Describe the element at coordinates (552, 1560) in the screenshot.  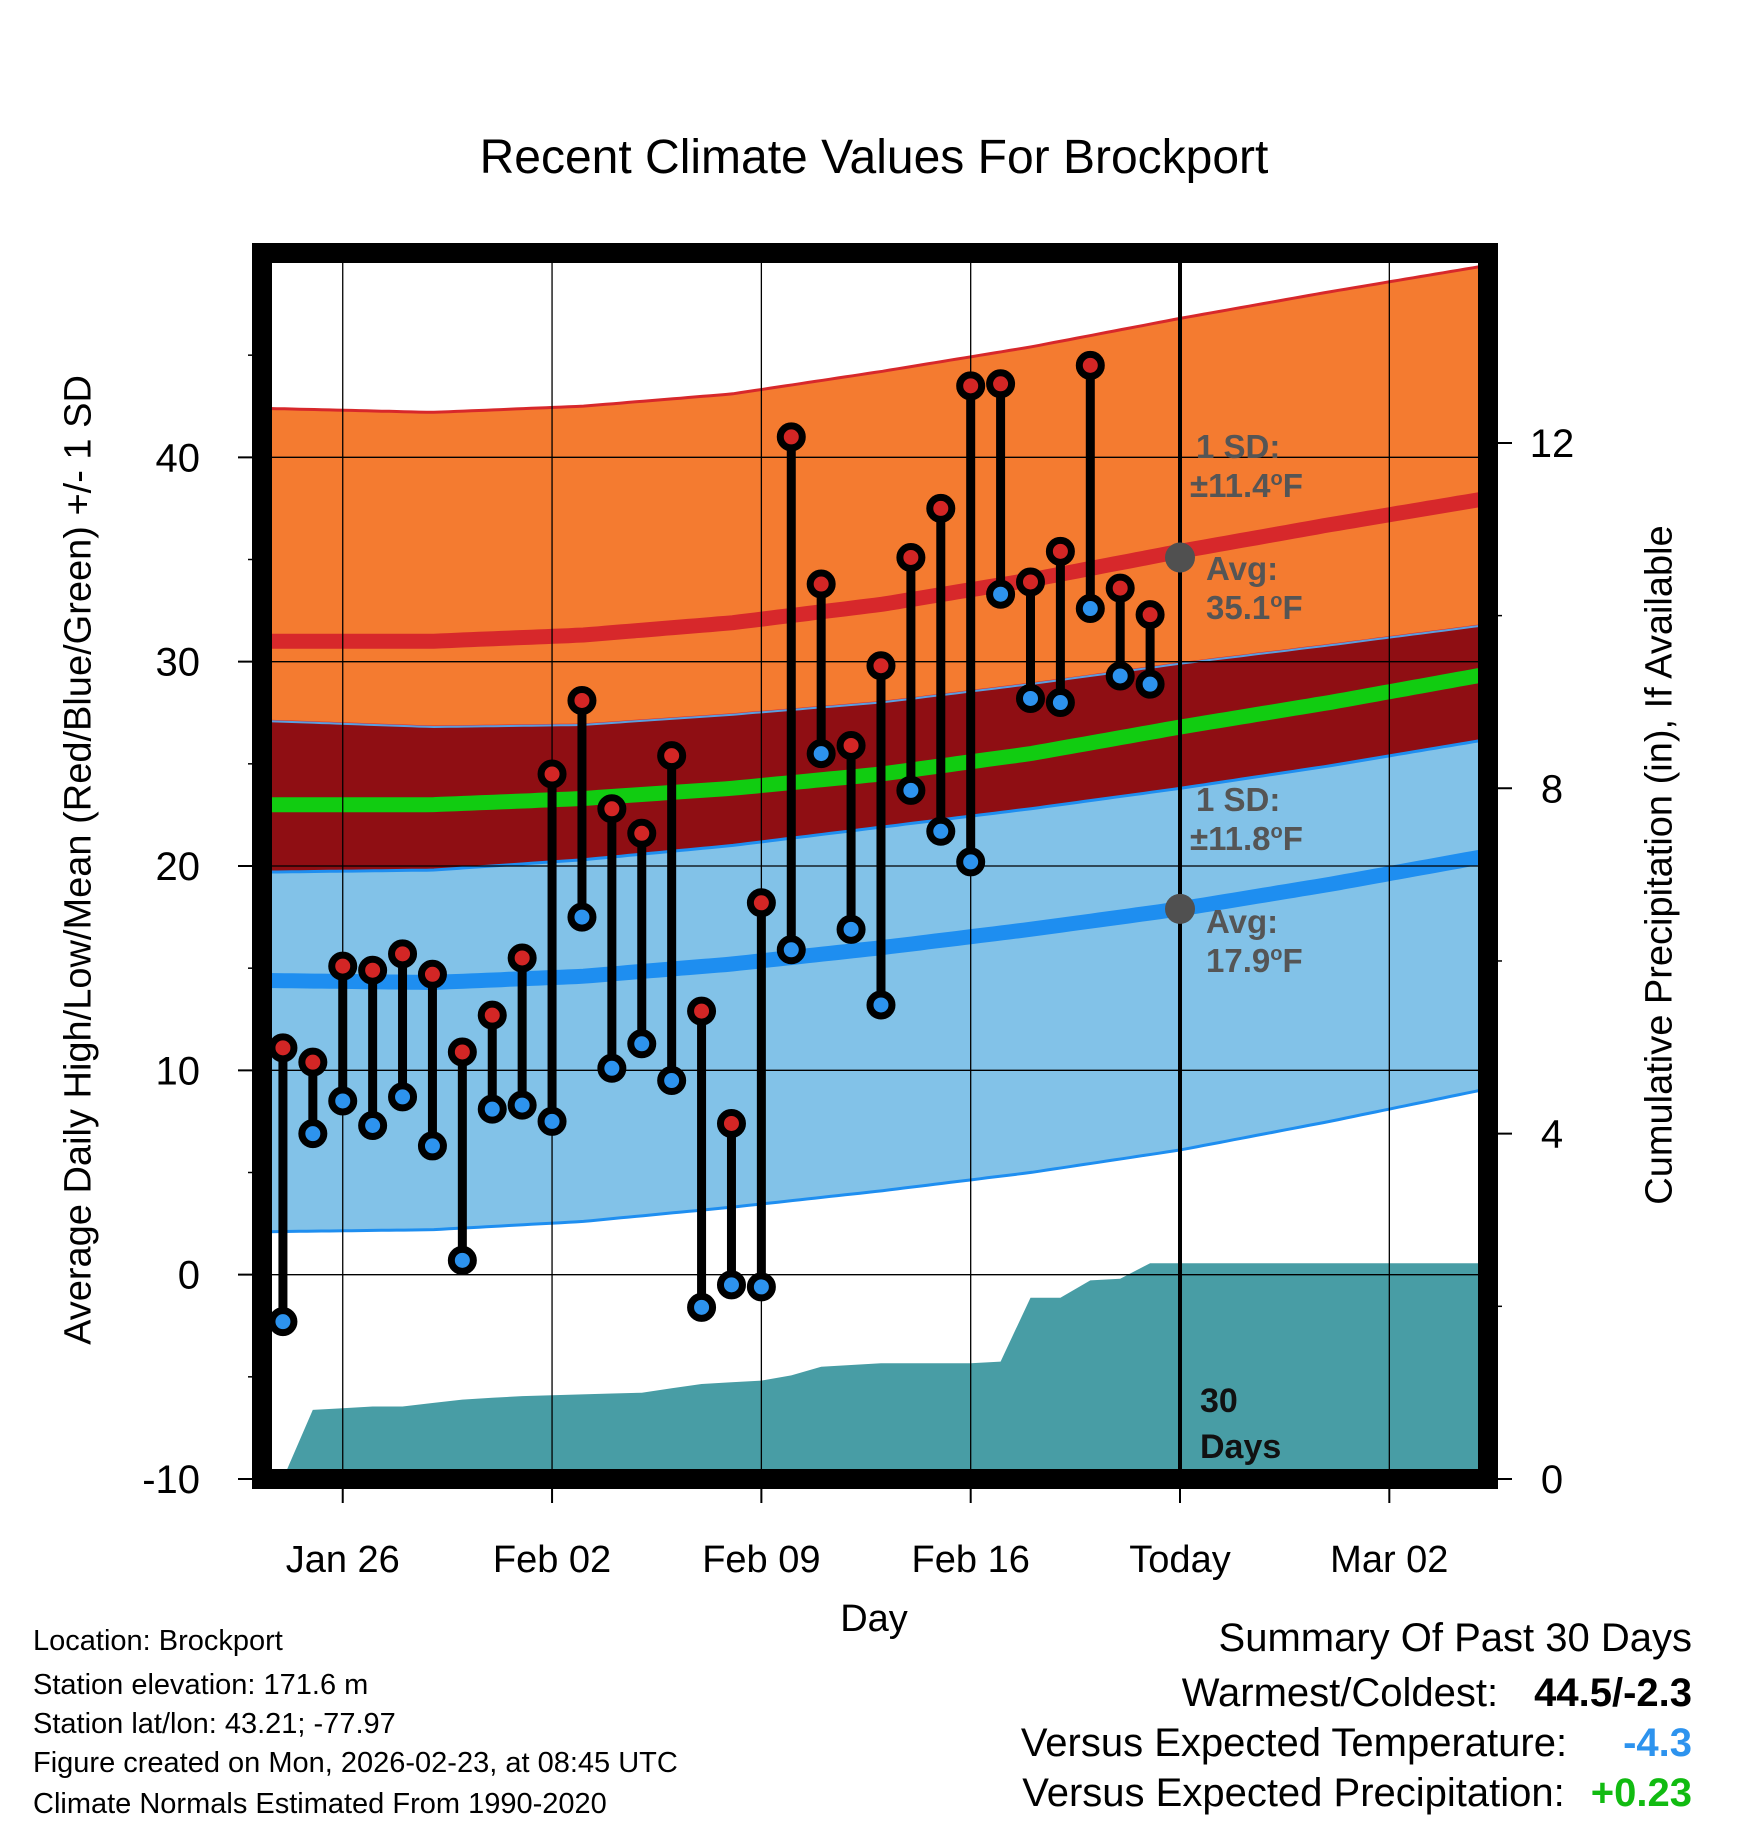
I see `x-tick-label: Feb 02` at that location.